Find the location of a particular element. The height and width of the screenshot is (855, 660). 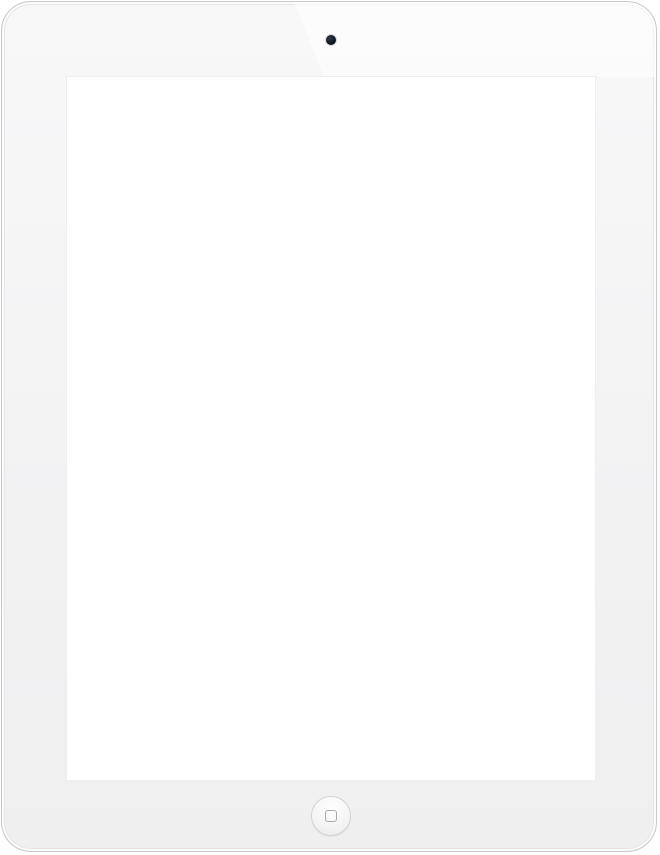

home-square-icon is located at coordinates (331, 816).